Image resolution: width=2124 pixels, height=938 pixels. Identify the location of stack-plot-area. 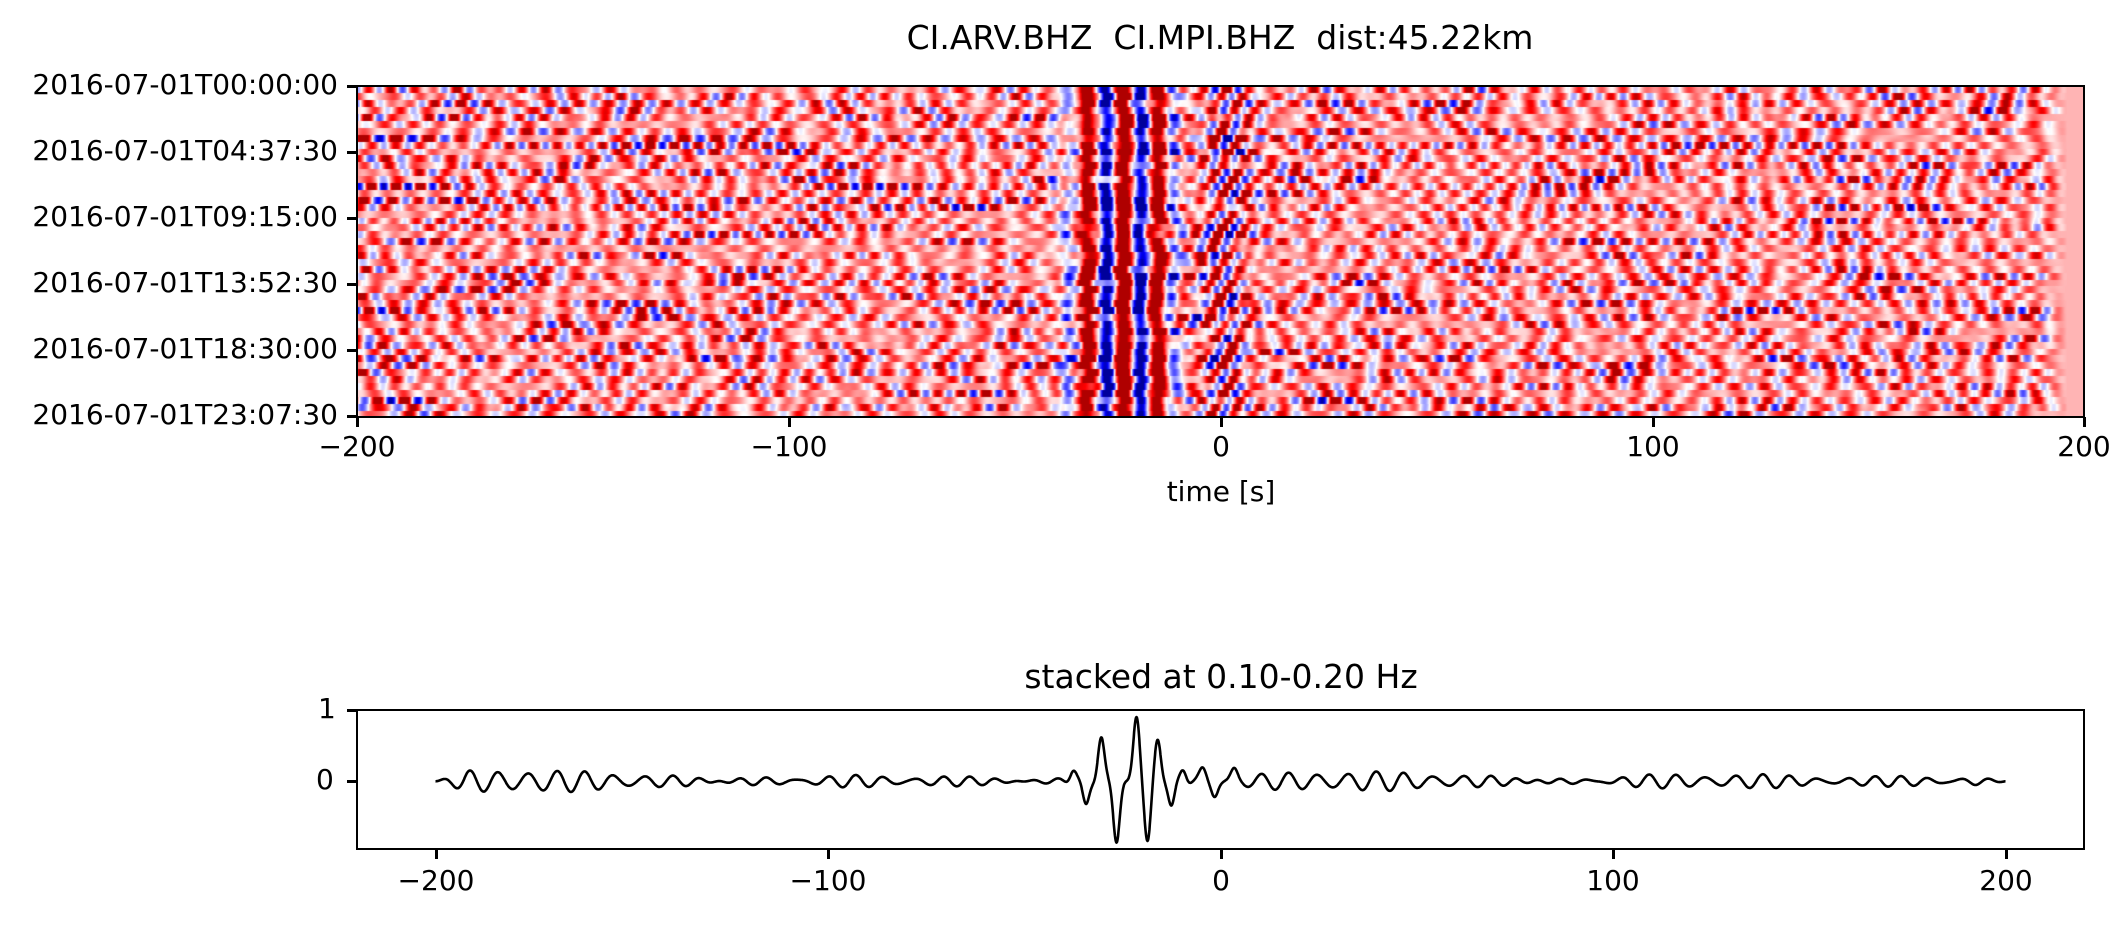
(1220, 779).